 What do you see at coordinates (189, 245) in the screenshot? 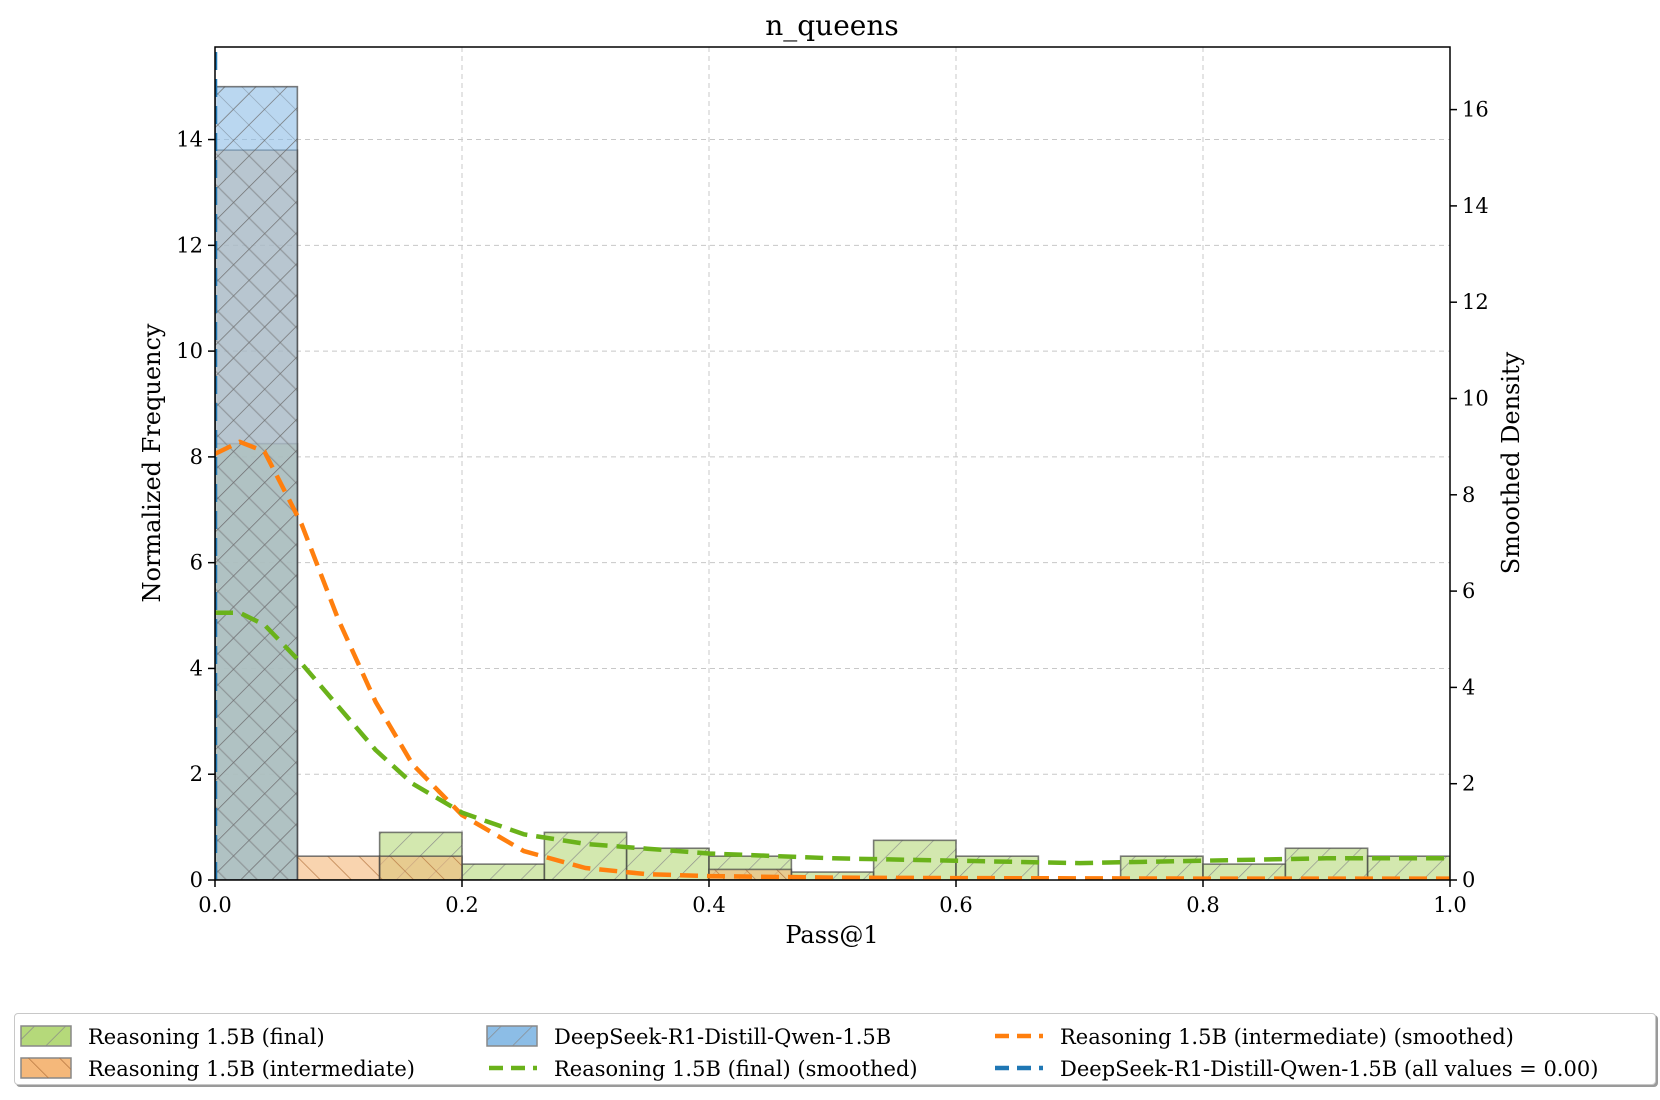
I see `y-tick-label: 12` at bounding box center [189, 245].